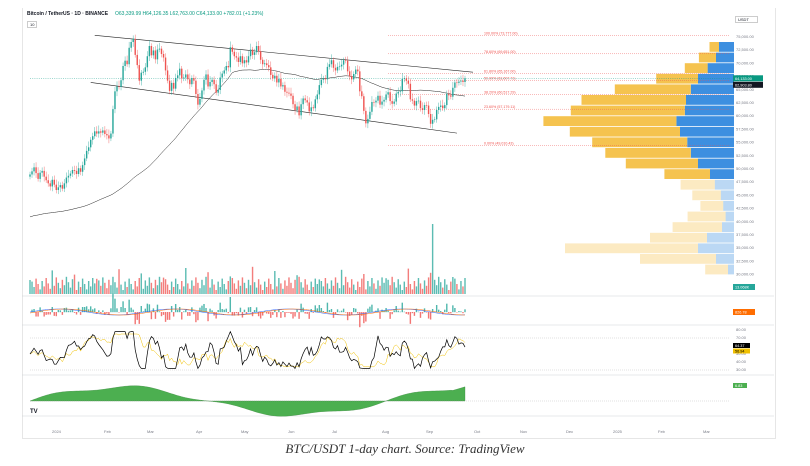 The height and width of the screenshot is (466, 810). I want to click on symbol-title: Bitcoin / TetherUS · 1D · BINANCE, so click(68, 14).